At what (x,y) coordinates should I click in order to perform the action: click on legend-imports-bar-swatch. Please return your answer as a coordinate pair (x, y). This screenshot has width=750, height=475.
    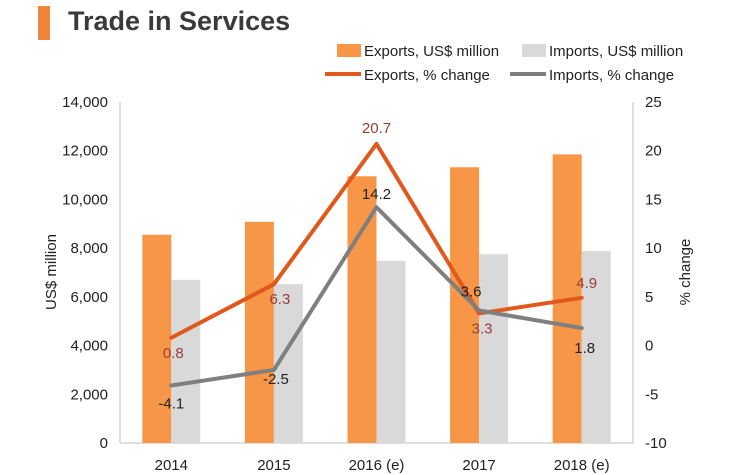
    Looking at the image, I should click on (534, 50).